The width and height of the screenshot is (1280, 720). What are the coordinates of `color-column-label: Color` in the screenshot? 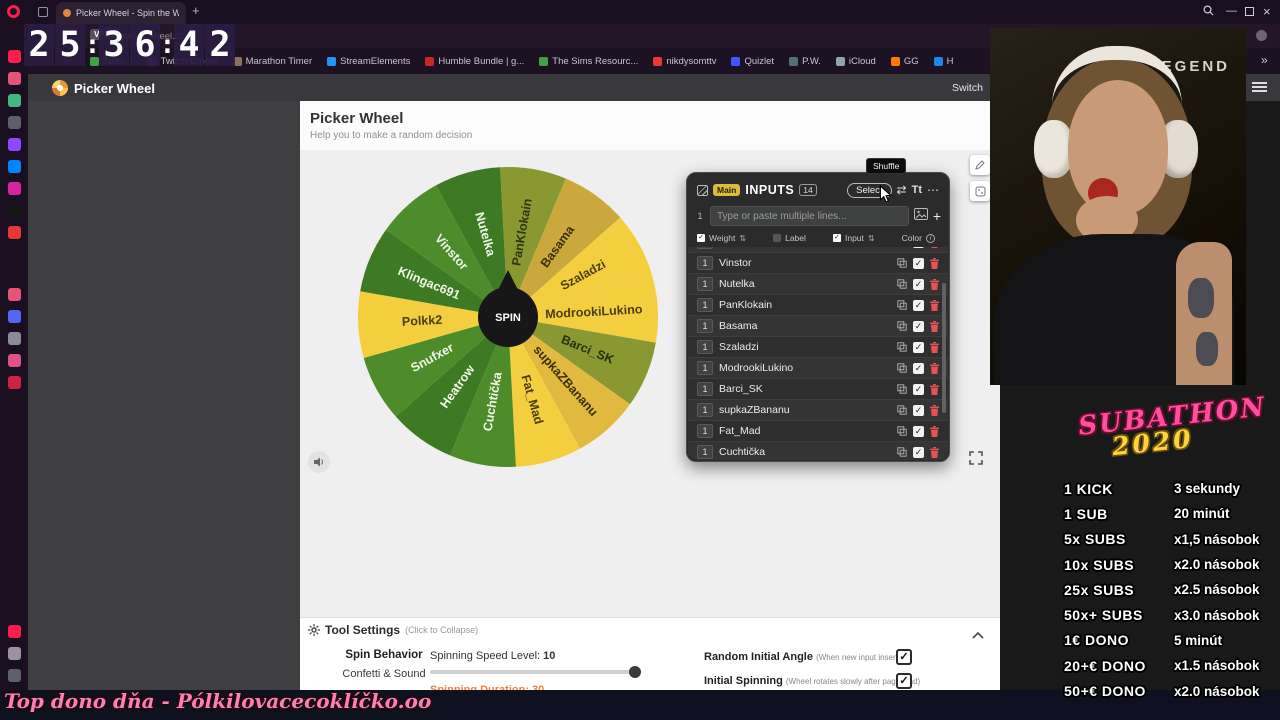 It's located at (911, 238).